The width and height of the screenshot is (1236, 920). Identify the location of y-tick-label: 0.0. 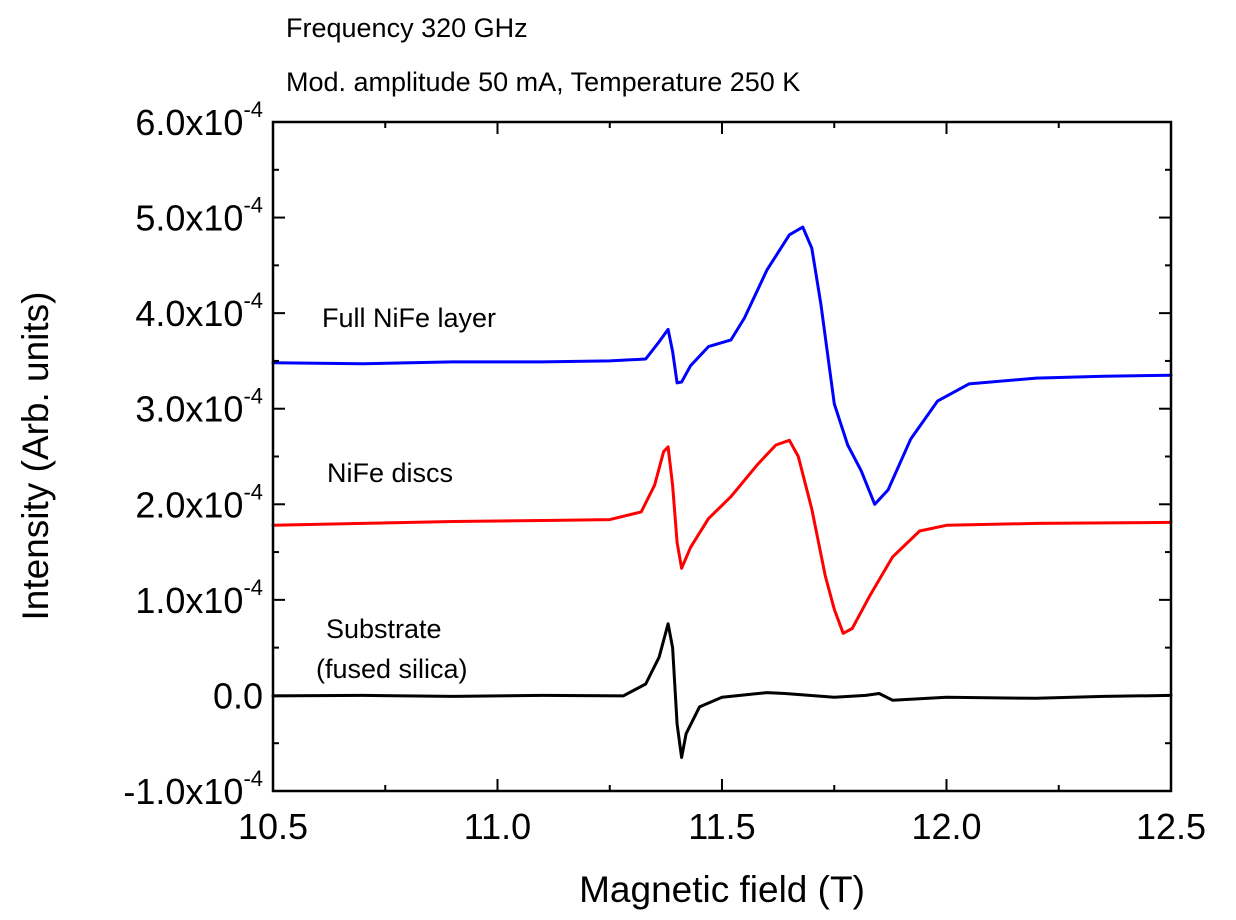
(238, 695).